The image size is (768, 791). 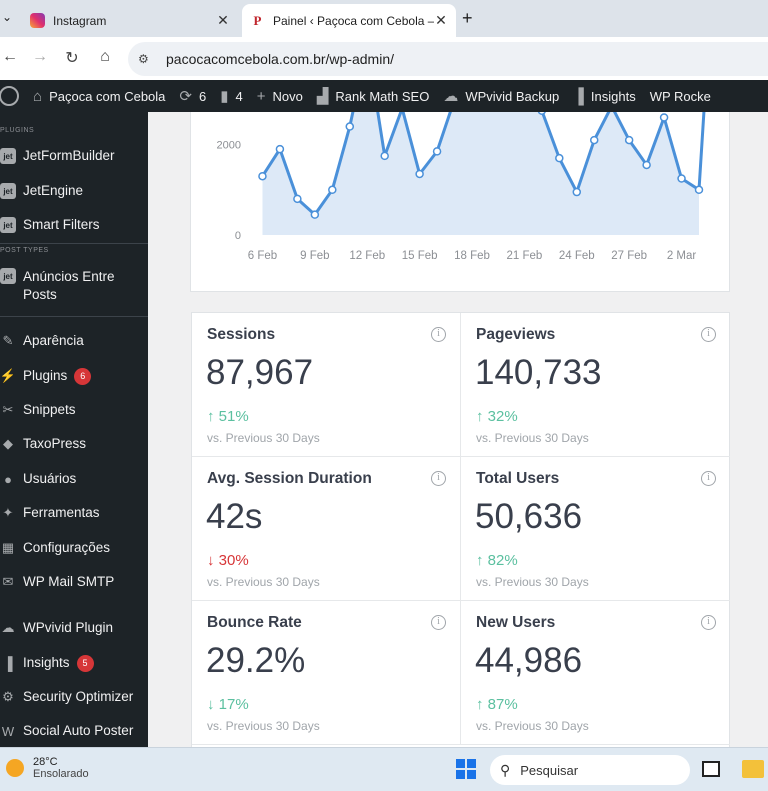 I want to click on jet-icon: jet, so click(x=8, y=156).